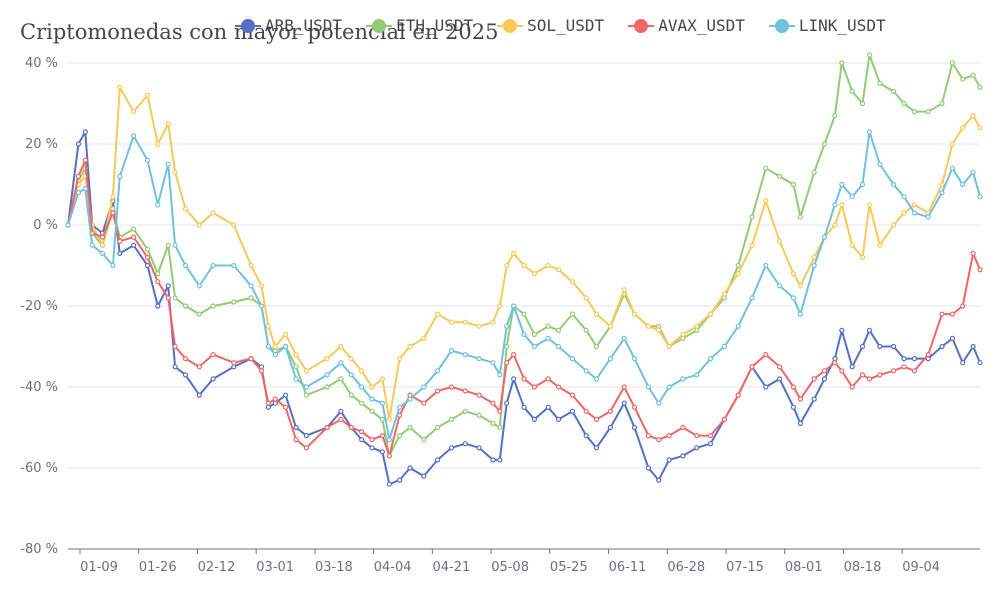 This screenshot has height=600, width=1000. What do you see at coordinates (334, 567) in the screenshot?
I see `x-tick-label: 03-18` at bounding box center [334, 567].